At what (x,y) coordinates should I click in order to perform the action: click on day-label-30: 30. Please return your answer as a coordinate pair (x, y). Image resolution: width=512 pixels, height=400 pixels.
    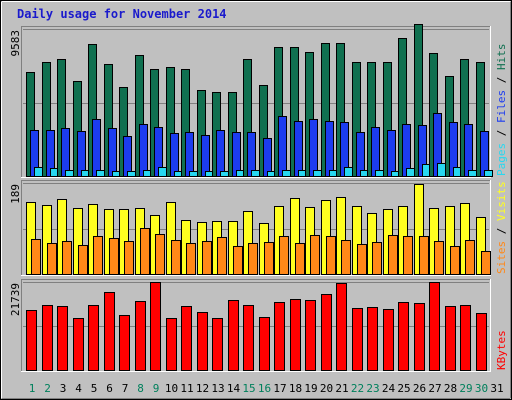
    Looking at the image, I should click on (481, 388).